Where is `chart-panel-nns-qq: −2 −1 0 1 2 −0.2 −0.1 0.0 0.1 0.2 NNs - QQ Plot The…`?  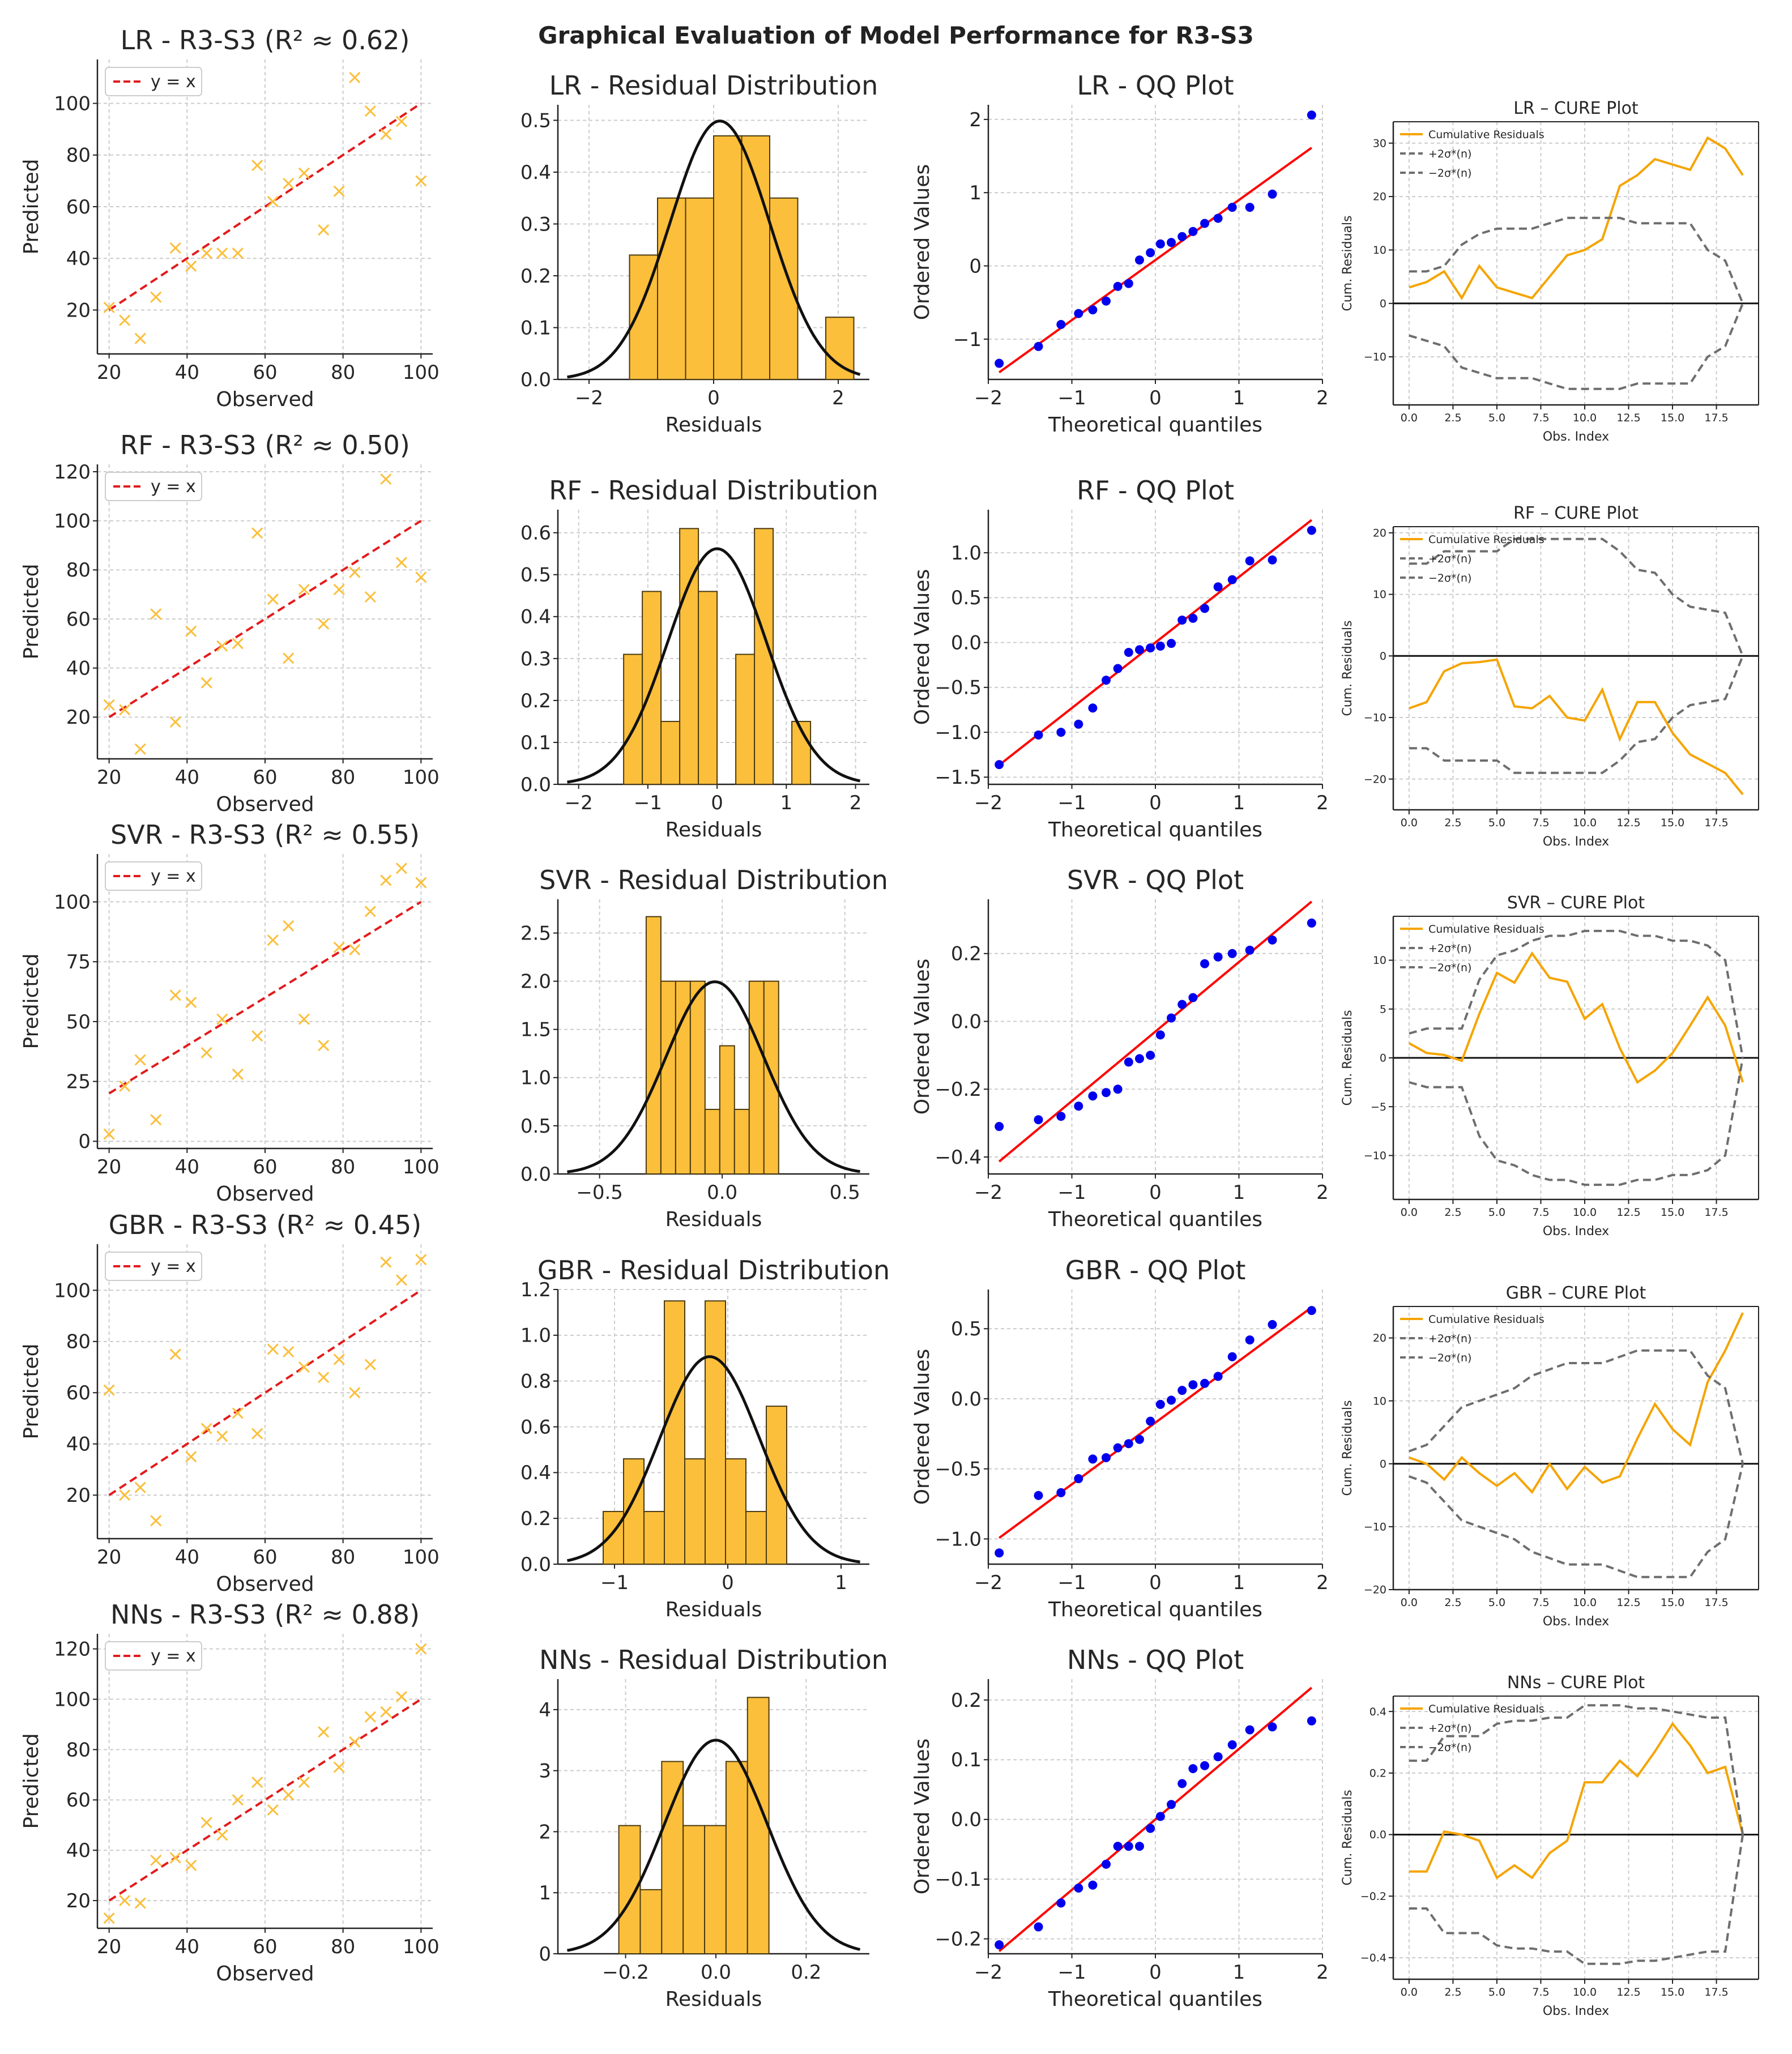 chart-panel-nns-qq: −2 −1 0 1 2 −0.2 −0.1 0.0 0.1 0.2 NNs - QQ Plot The… is located at coordinates (1120, 1828).